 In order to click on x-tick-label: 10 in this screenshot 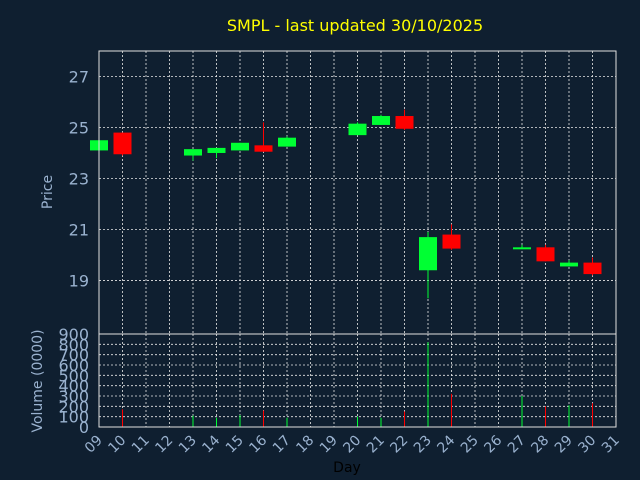, I will do `click(117, 445)`.